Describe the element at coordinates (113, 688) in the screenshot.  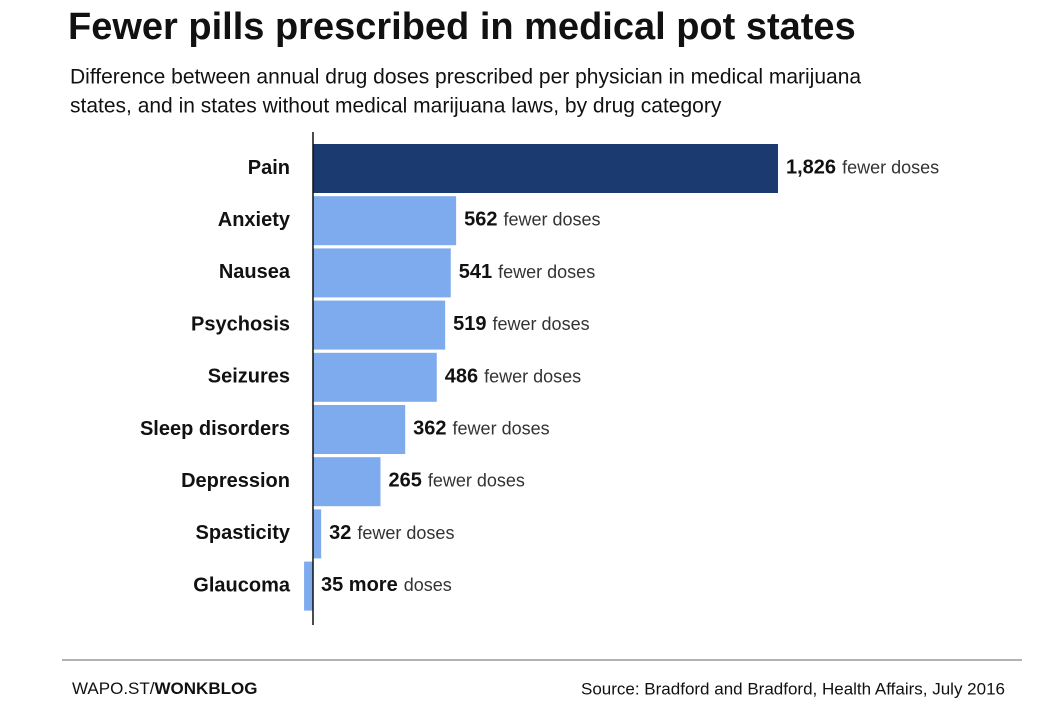
I see `footer-site: WAPO.ST/` at that location.